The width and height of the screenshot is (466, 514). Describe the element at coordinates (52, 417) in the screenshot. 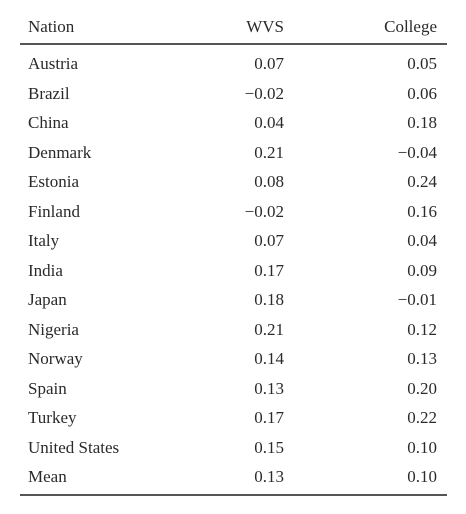

I see `cell-nation: Turkey` at that location.